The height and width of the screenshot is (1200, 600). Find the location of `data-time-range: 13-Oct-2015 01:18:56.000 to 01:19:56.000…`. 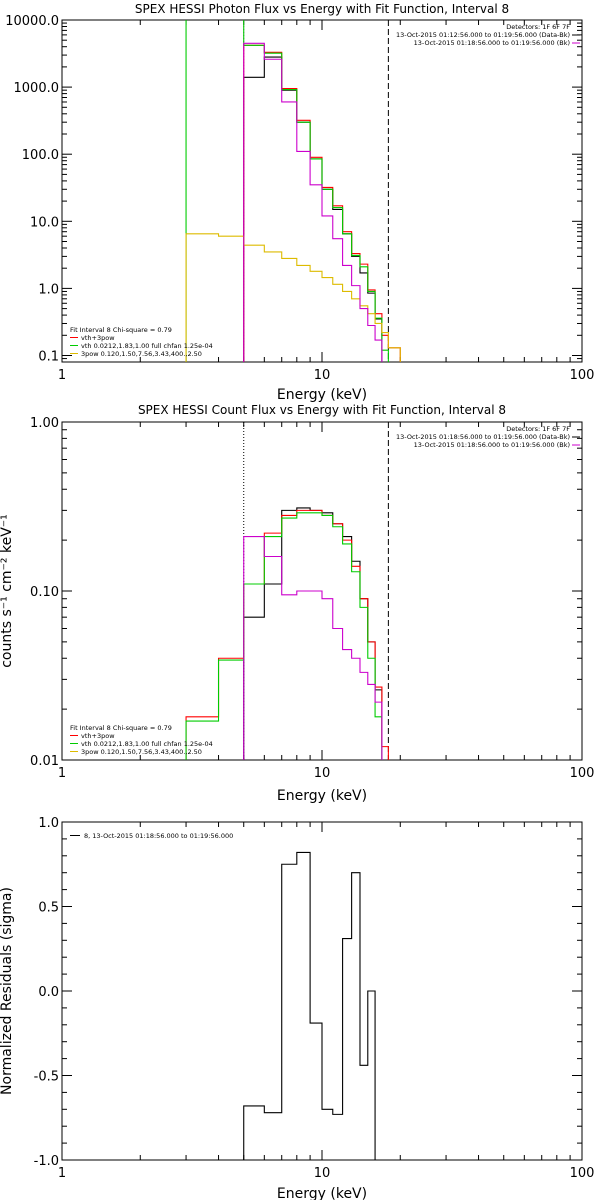

data-time-range: 13-Oct-2015 01:18:56.000 to 01:19:56.000… is located at coordinates (483, 437).